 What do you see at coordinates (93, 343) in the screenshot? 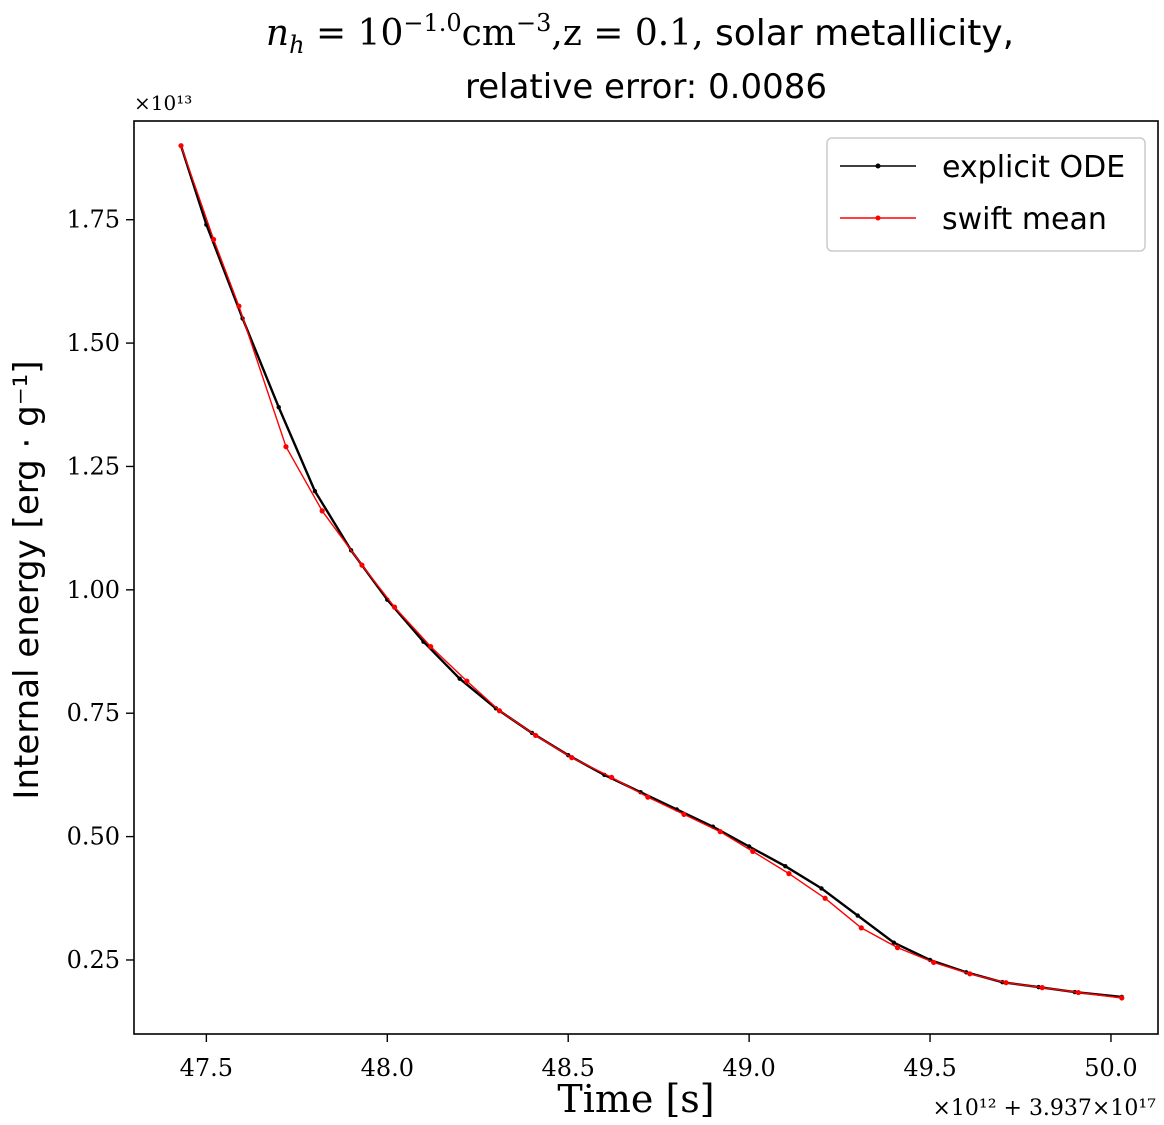
I see `y-tick-label: 1.50` at bounding box center [93, 343].